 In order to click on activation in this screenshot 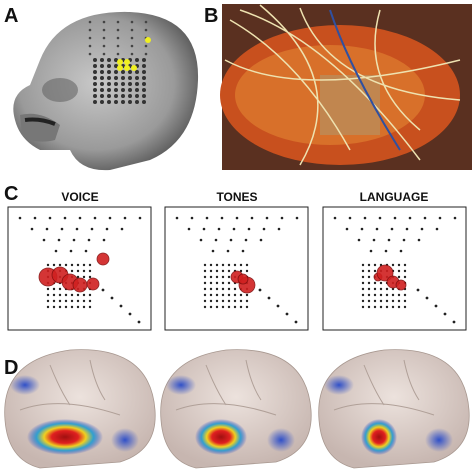, I will do `click(379, 437)`.